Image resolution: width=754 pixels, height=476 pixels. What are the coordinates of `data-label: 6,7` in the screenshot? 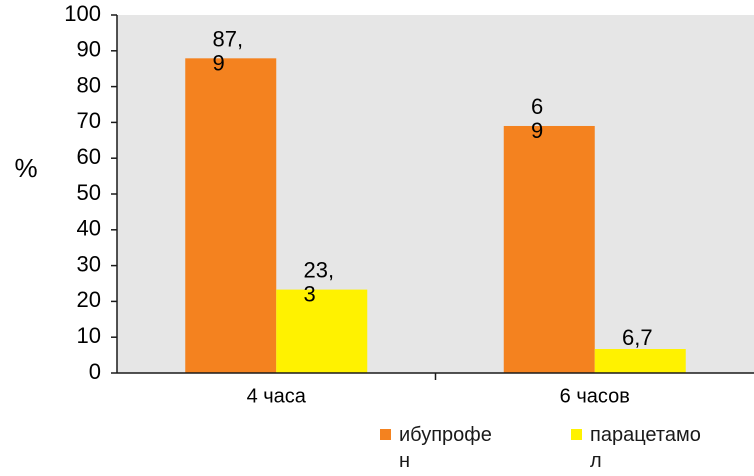 It's located at (637, 337).